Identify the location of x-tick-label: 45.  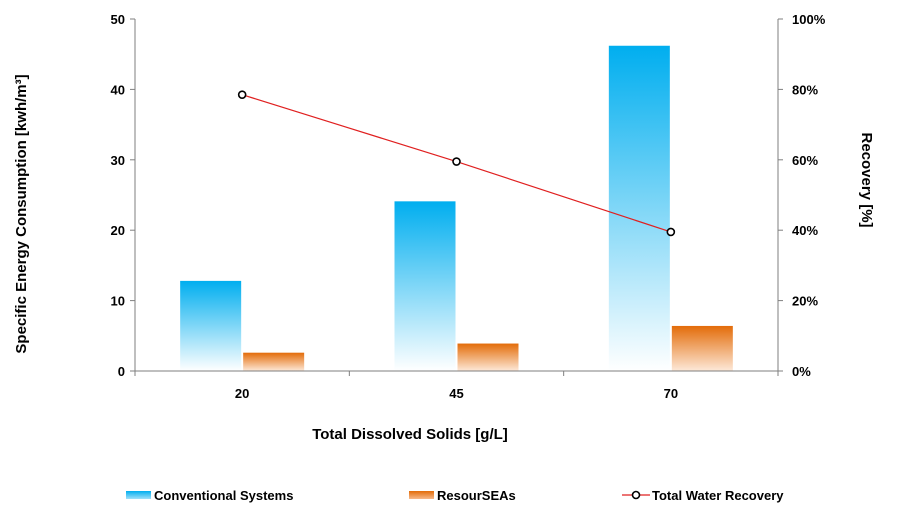
(456, 393).